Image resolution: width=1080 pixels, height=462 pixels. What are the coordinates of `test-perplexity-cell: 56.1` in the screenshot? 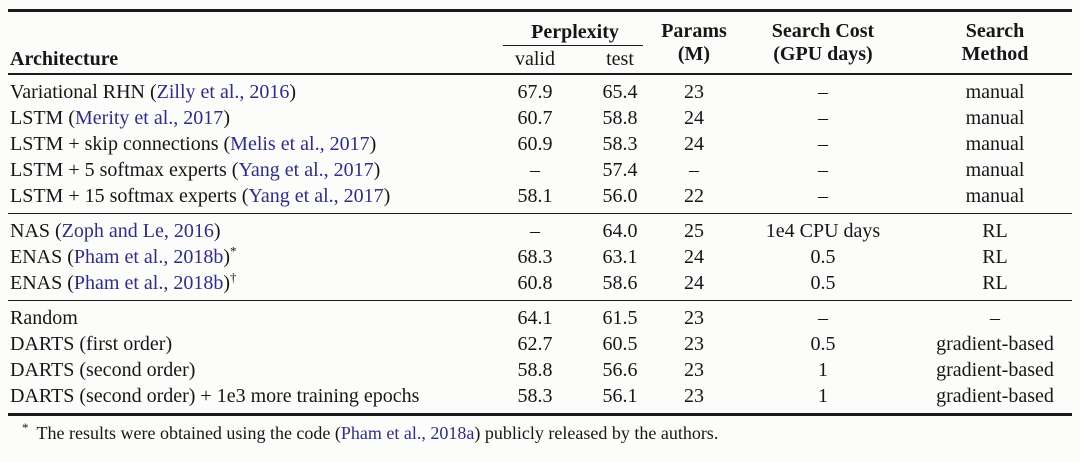 It's located at (620, 396).